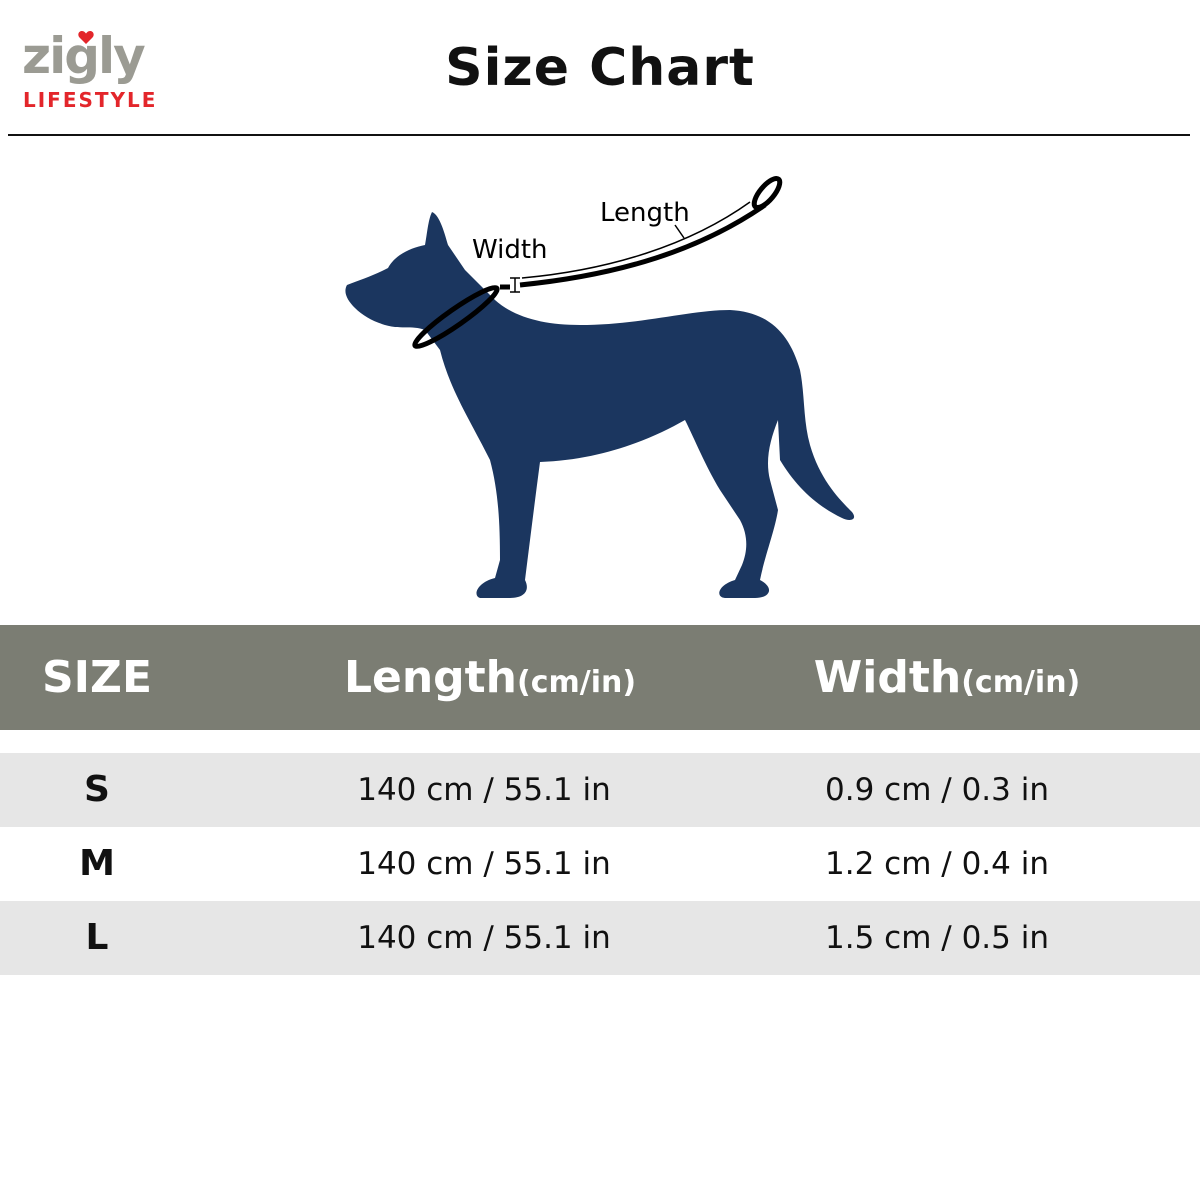 The width and height of the screenshot is (1200, 1200). What do you see at coordinates (515, 285) in the screenshot?
I see `width-marker` at bounding box center [515, 285].